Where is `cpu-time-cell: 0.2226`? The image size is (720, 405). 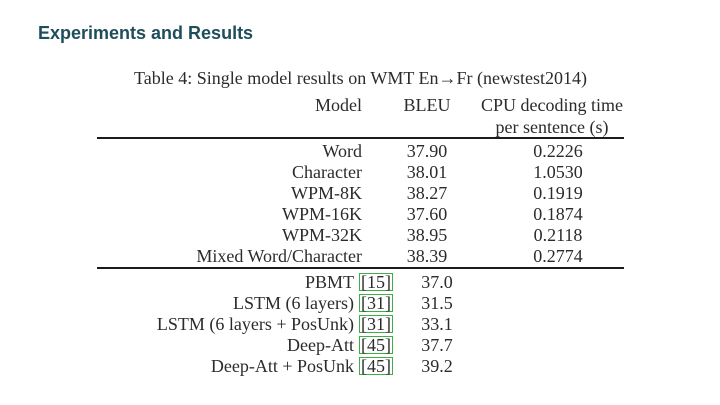 cpu-time-cell: 0.2226 is located at coordinates (558, 151).